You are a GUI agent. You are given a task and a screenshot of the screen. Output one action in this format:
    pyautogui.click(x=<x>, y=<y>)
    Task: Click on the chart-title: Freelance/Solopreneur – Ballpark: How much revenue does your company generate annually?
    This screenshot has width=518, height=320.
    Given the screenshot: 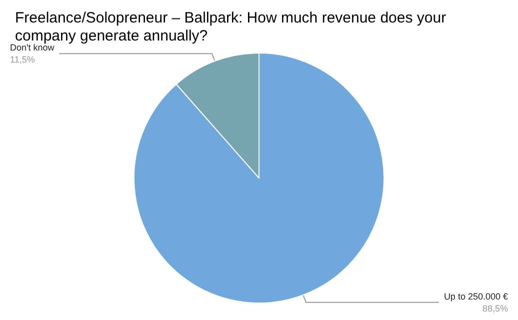 What is the action you would take?
    pyautogui.click(x=232, y=27)
    